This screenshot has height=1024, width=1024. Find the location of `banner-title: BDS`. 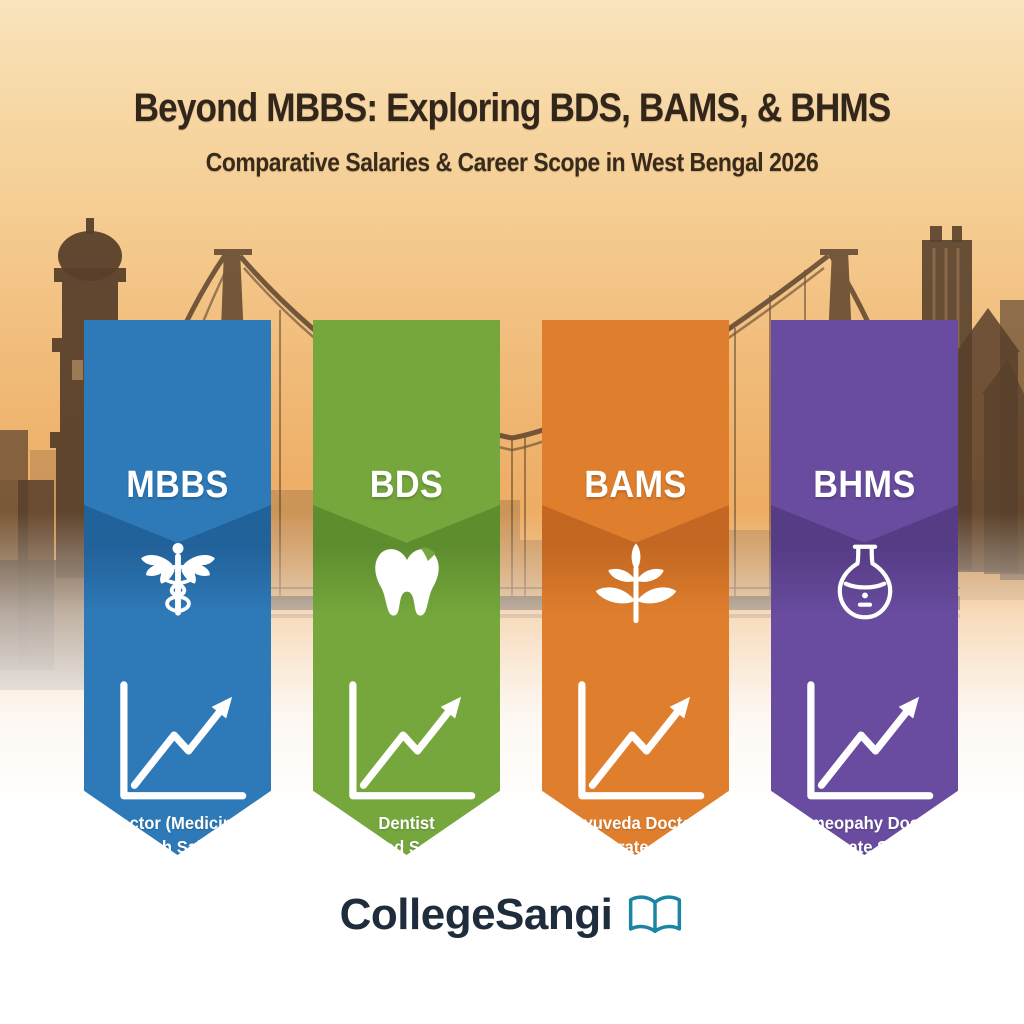

banner-title: BDS is located at coordinates (406, 485).